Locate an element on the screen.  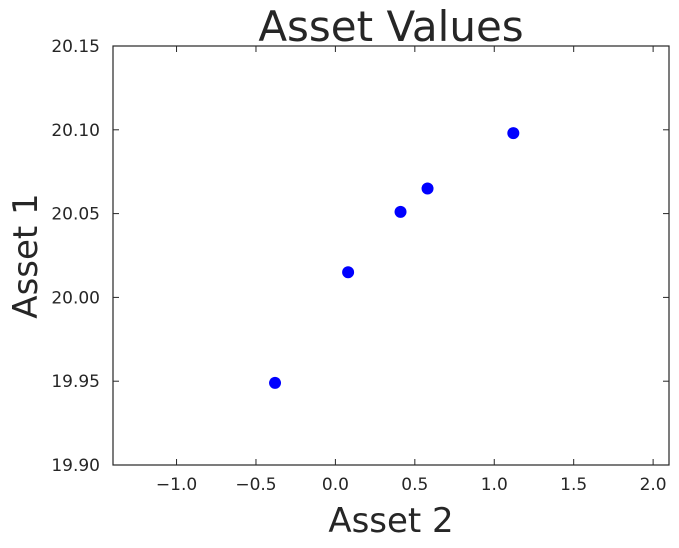
x-tick-label: −1.0 is located at coordinates (176, 485).